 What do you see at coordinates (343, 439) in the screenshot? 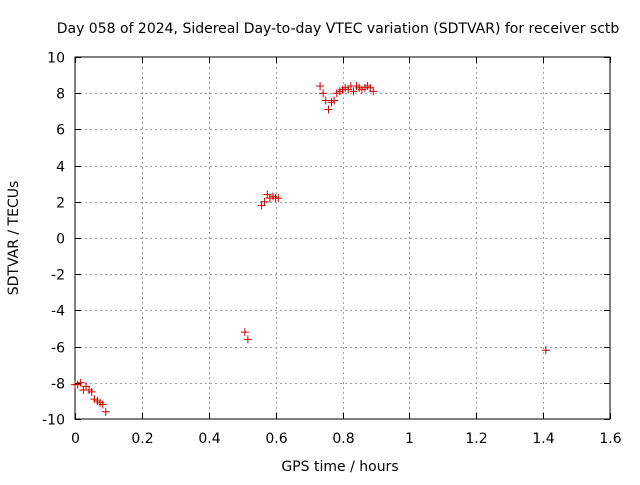
I see `x-tick-label: 0.8` at bounding box center [343, 439].